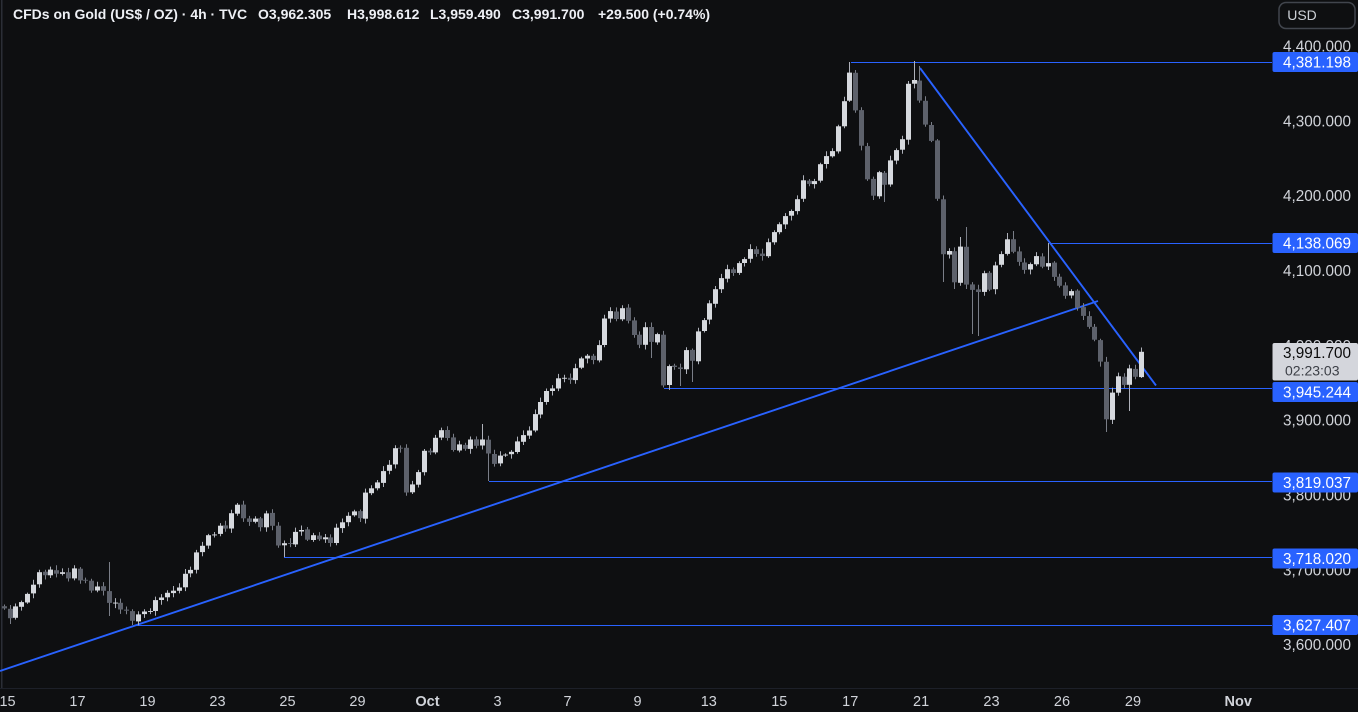 The width and height of the screenshot is (1358, 712). I want to click on svg-text: 02:23:03, so click(1312, 371).